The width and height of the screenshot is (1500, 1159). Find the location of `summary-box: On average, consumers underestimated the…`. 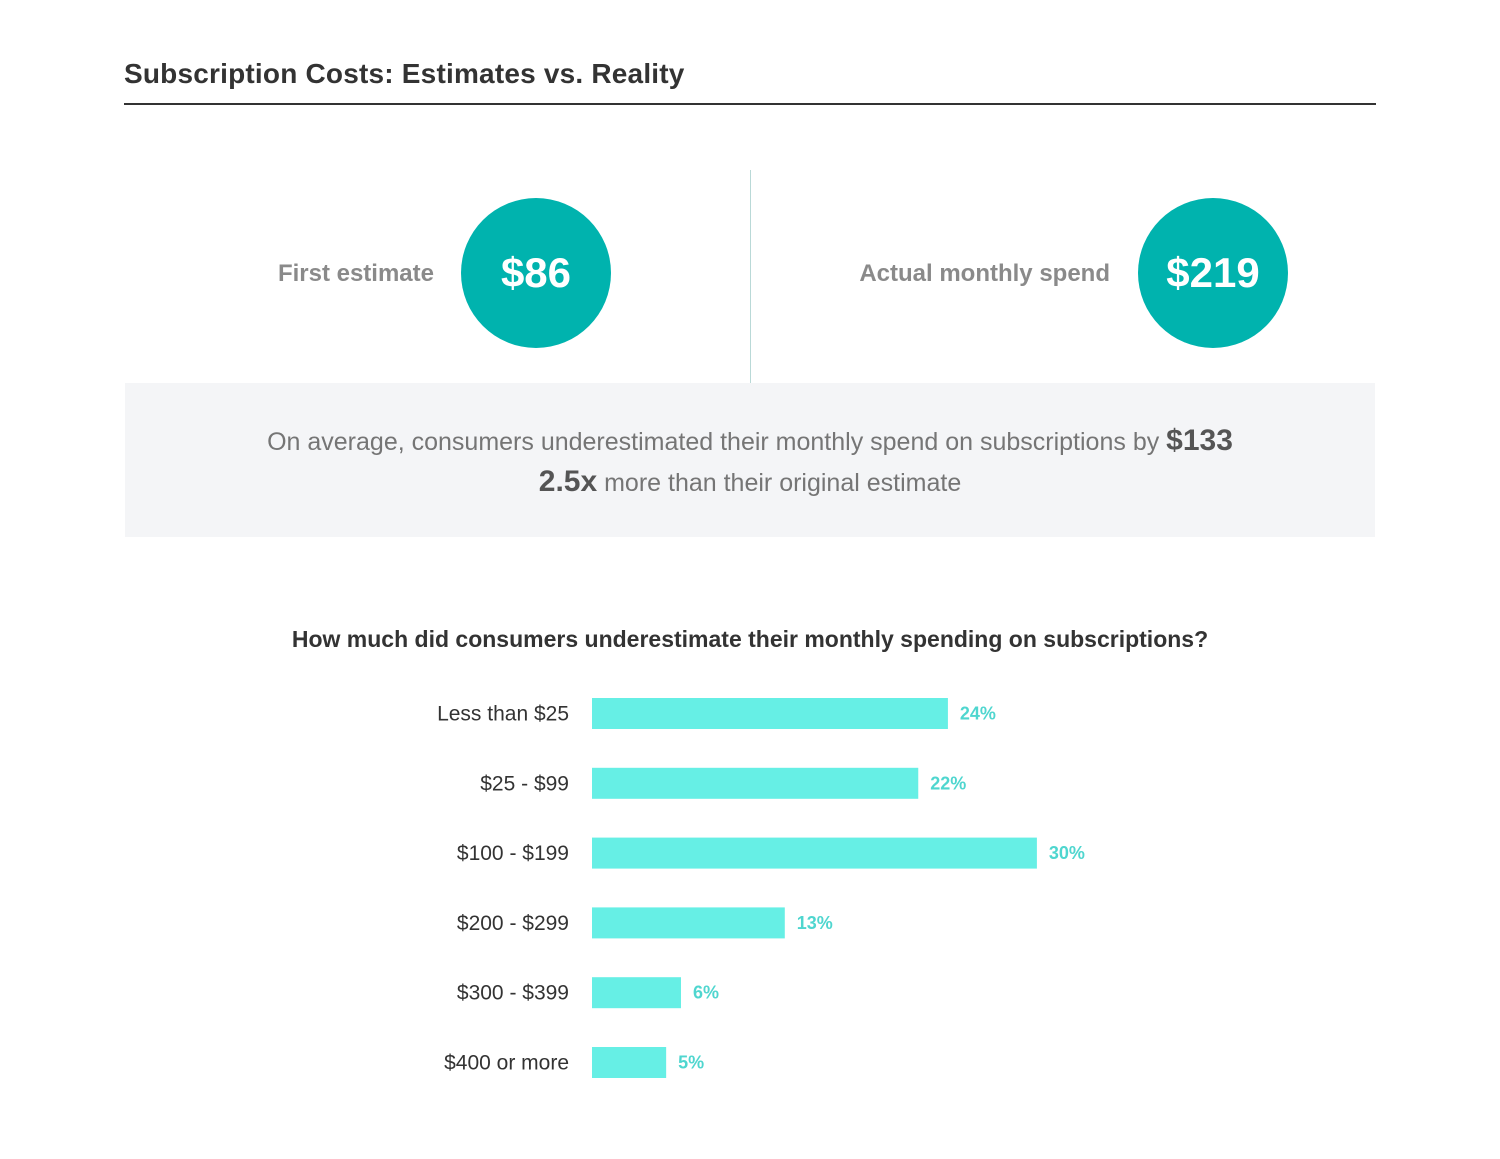

summary-box: On average, consumers underestimated the… is located at coordinates (750, 460).